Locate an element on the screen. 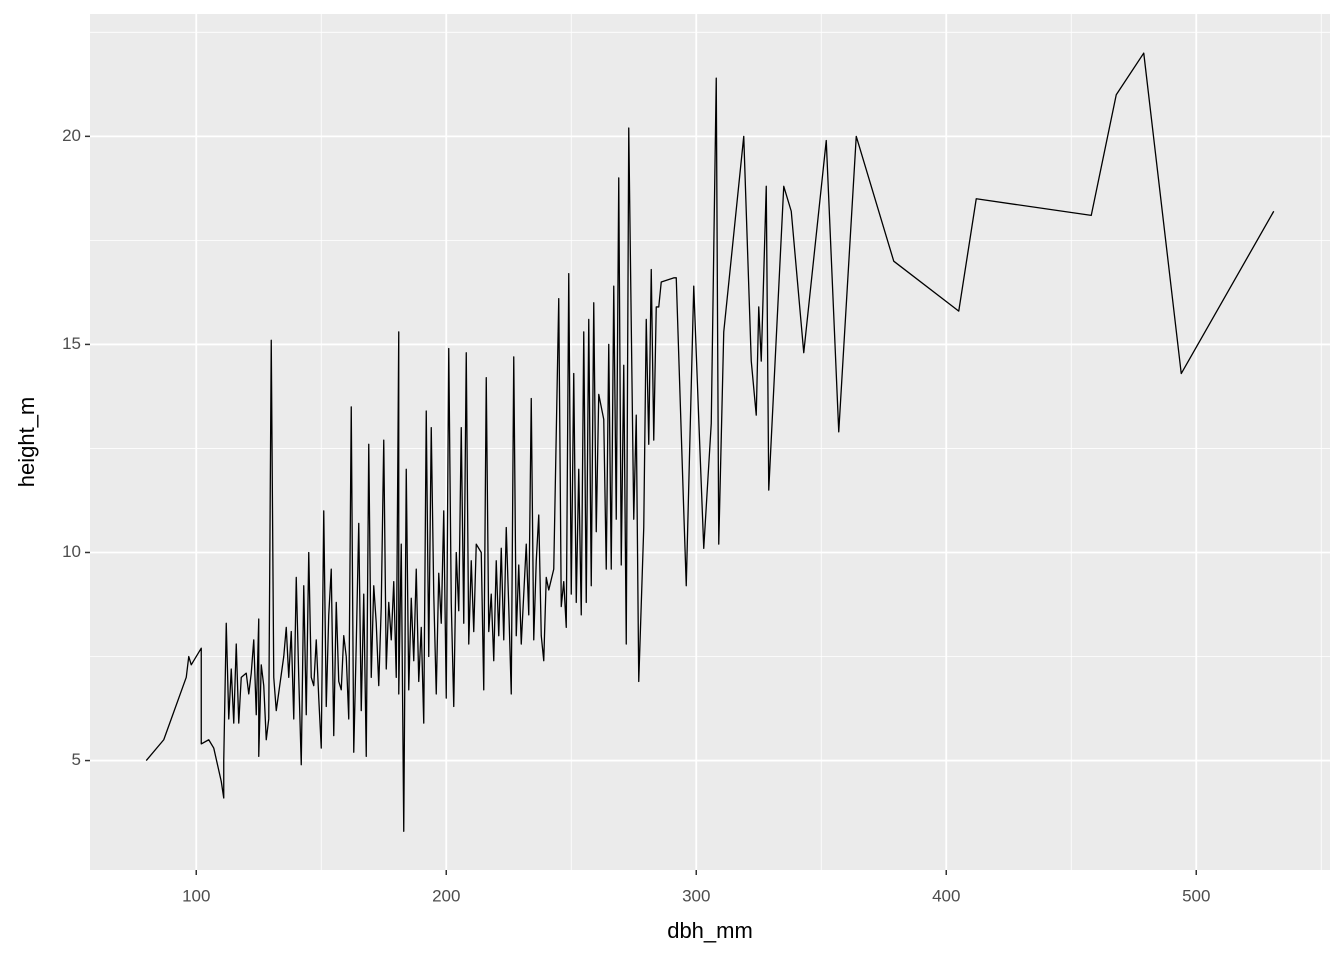 Image resolution: width=1344 pixels, height=965 pixels. y-tick-label: 20 is located at coordinates (71, 135).